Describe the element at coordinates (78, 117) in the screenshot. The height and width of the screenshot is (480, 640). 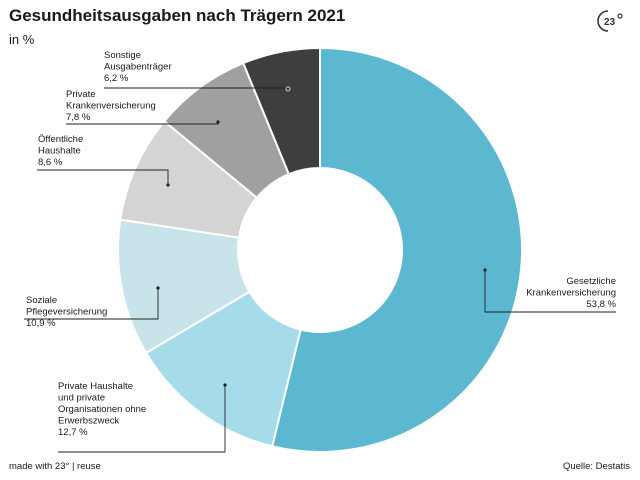
I see `slice-value-label: 7,8 %` at that location.